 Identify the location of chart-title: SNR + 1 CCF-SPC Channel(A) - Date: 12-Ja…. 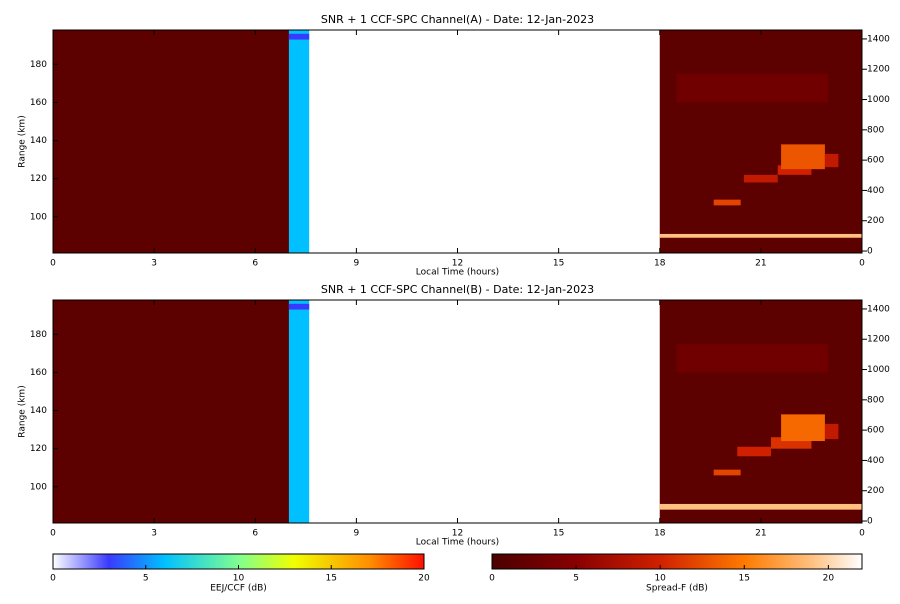
(457, 19).